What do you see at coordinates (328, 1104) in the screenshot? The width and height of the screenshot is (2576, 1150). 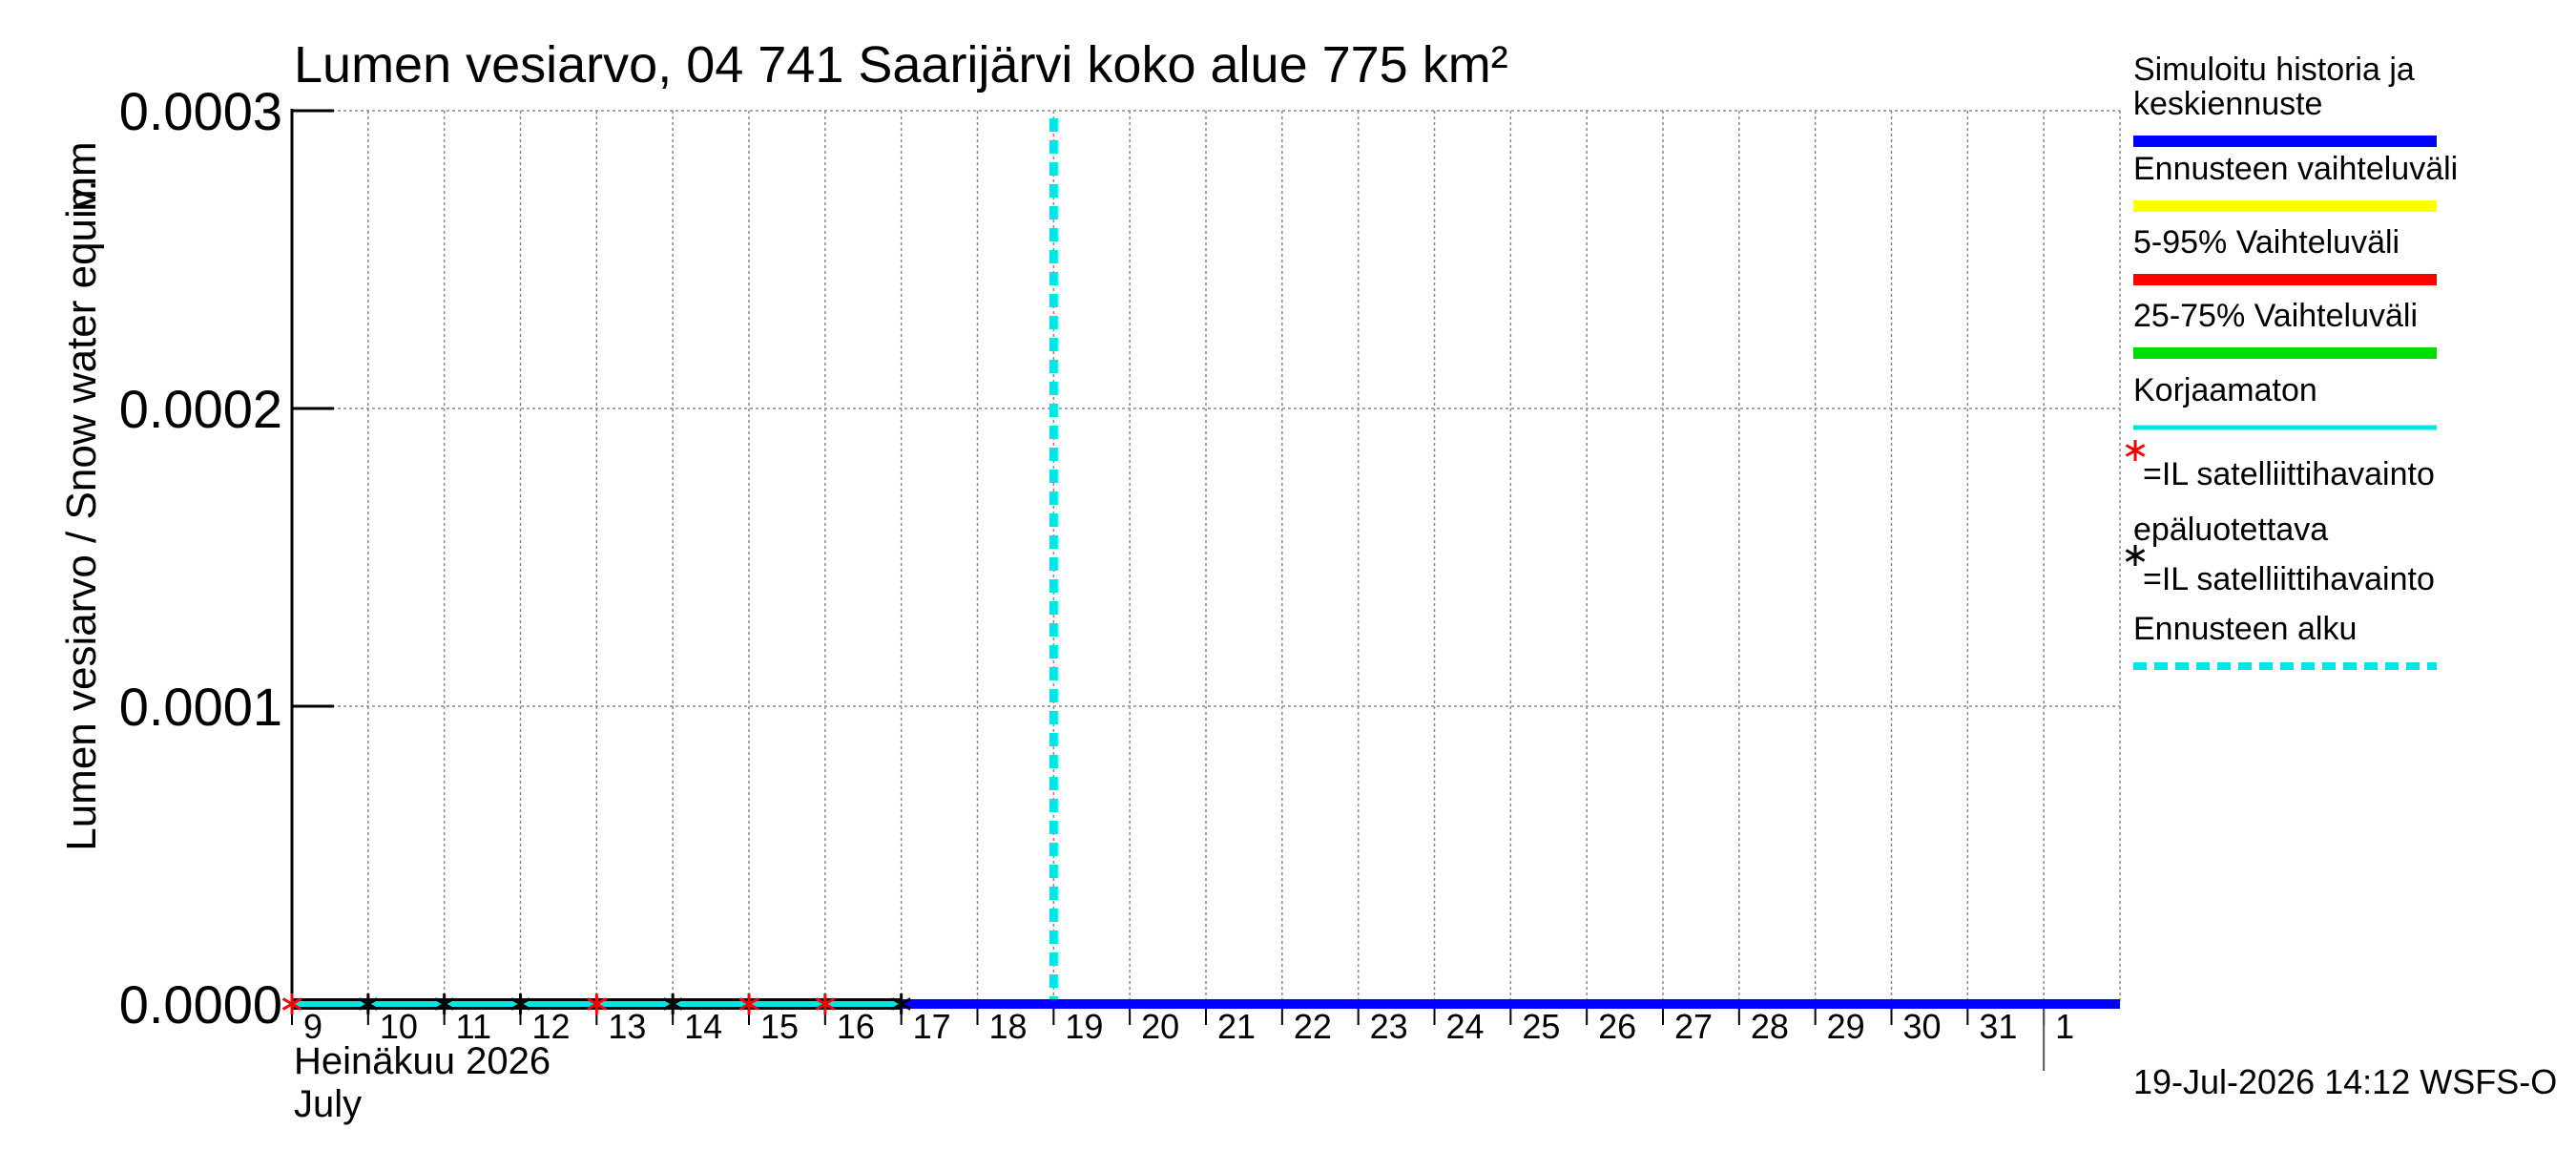 I see `month-label-en: July` at bounding box center [328, 1104].